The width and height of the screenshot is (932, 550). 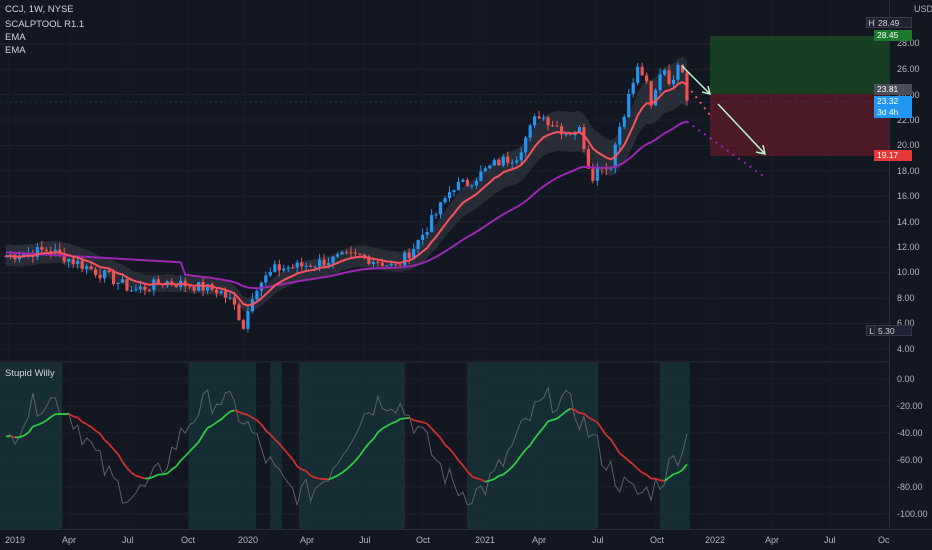 I want to click on price-tick: 18.00, so click(x=908, y=171).